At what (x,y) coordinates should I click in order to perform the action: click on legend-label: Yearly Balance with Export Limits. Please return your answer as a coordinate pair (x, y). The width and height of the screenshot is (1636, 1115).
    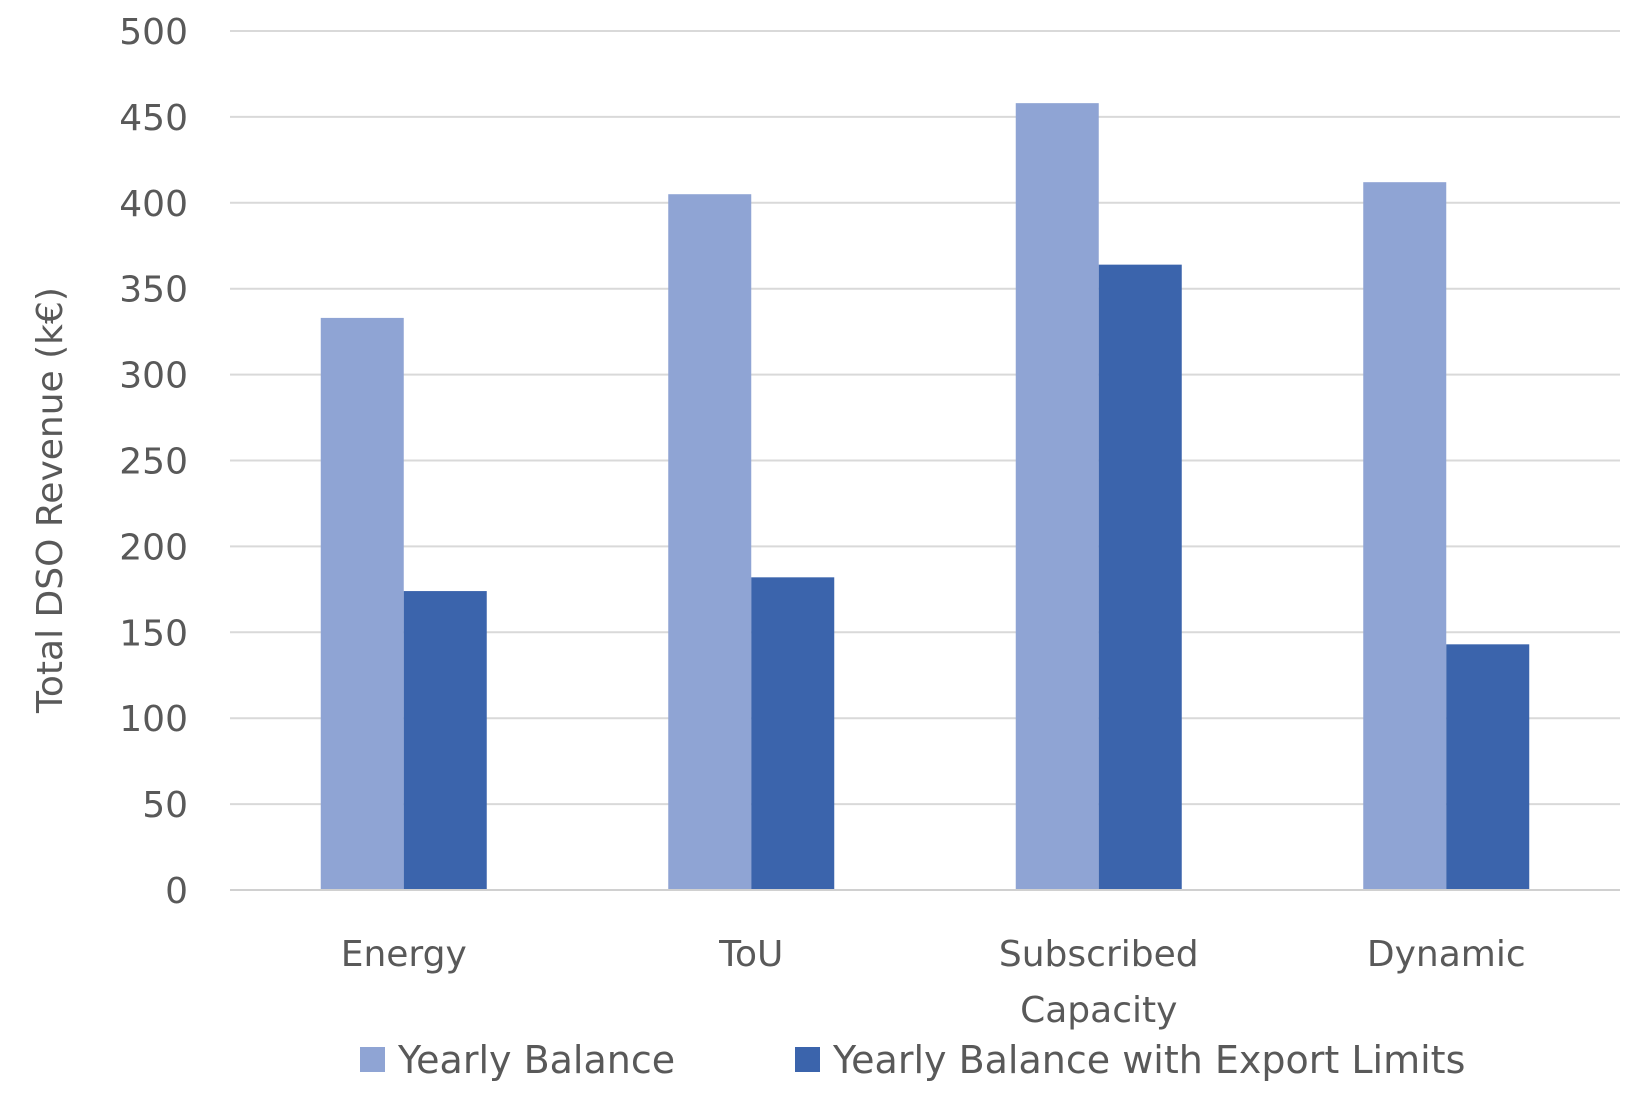
    Looking at the image, I should click on (1148, 1060).